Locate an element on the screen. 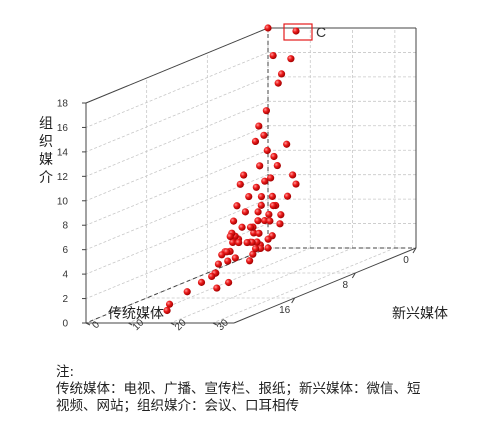  annotation-box is located at coordinates (298, 32).